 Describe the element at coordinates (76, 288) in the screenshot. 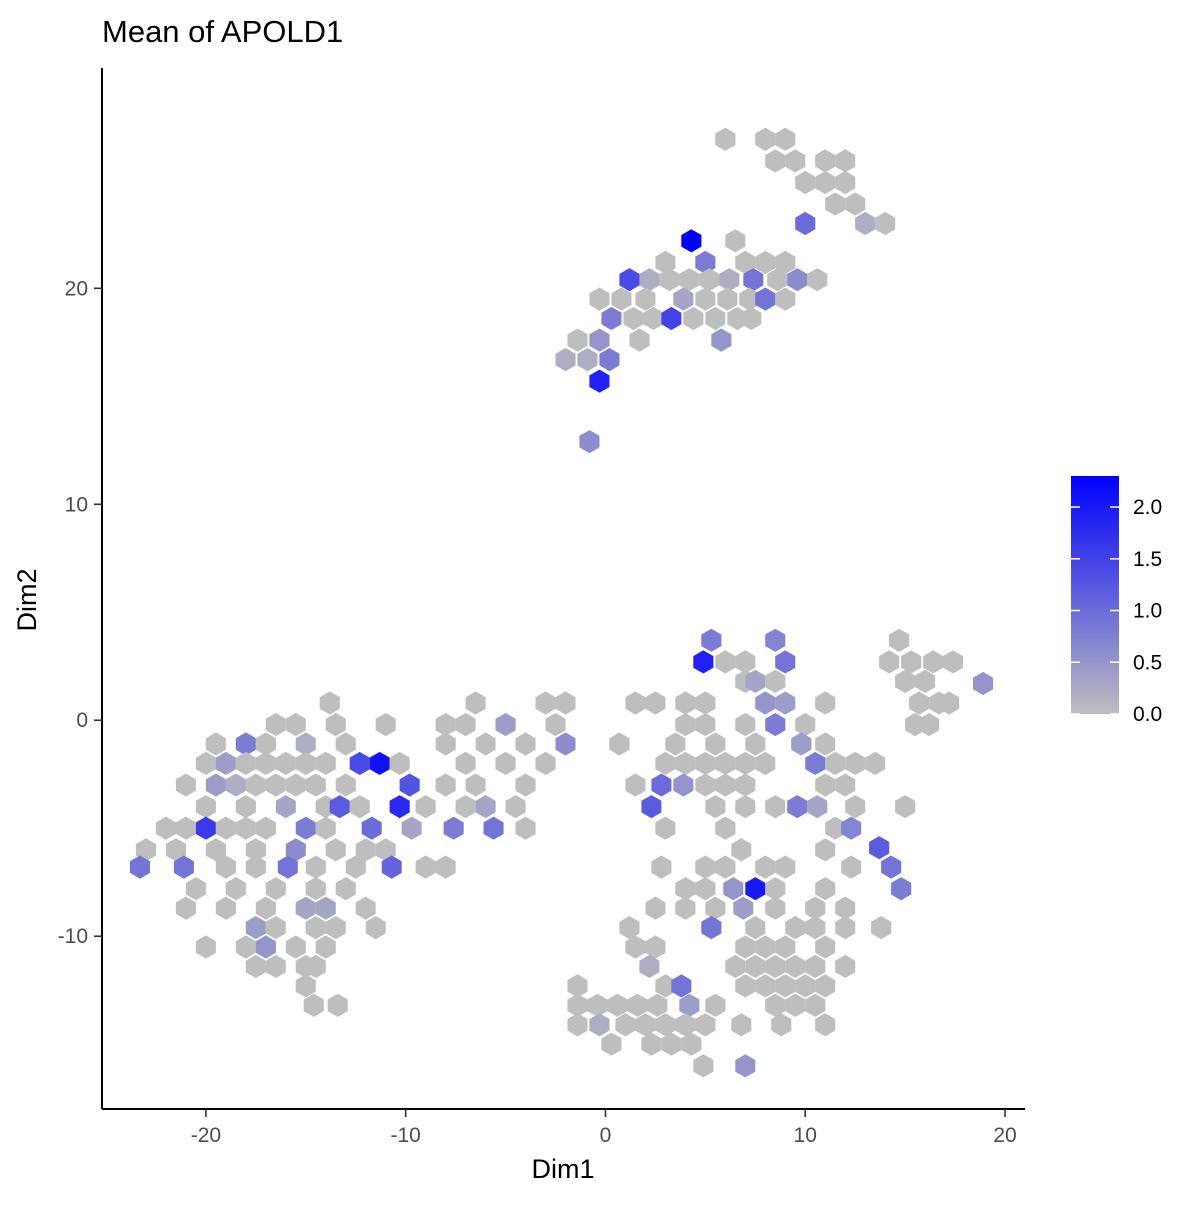

I see `y-tick-label: 20` at that location.